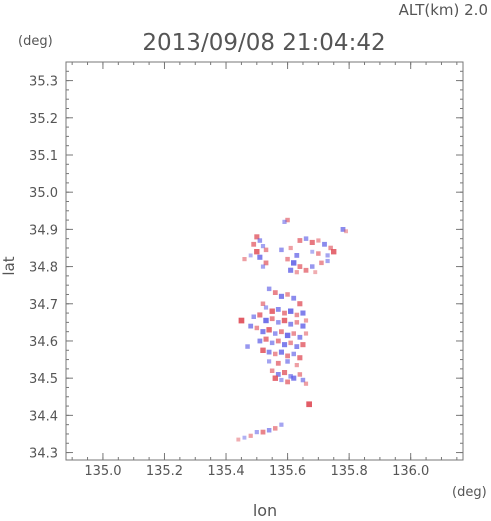 This screenshot has width=491, height=521. I want to click on y-tick-label: 35.2, so click(43, 119).